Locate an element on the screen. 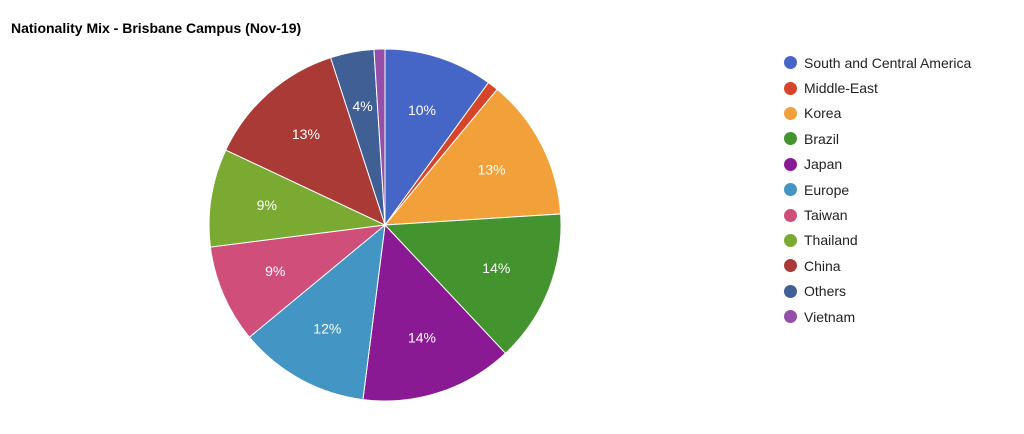 The width and height of the screenshot is (1024, 434). pie-slice-brazil is located at coordinates (472, 284).